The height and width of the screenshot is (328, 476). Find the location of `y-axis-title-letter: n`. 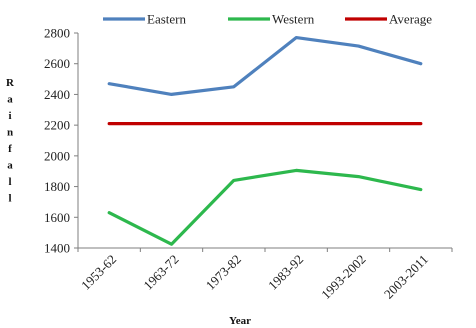

y-axis-title-letter: n is located at coordinates (10, 133).